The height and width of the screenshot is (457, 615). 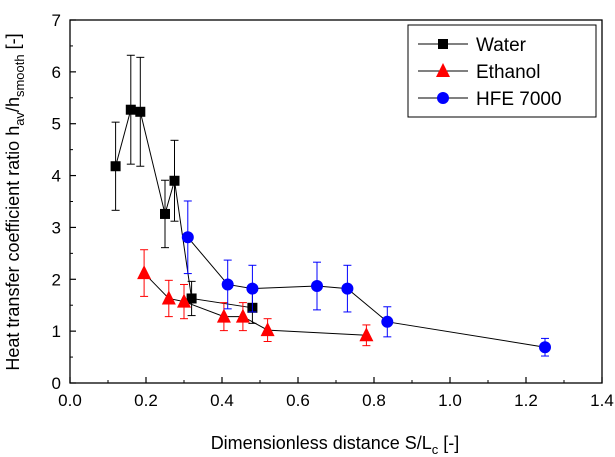 What do you see at coordinates (501, 45) in the screenshot?
I see `legend-label: Water` at bounding box center [501, 45].